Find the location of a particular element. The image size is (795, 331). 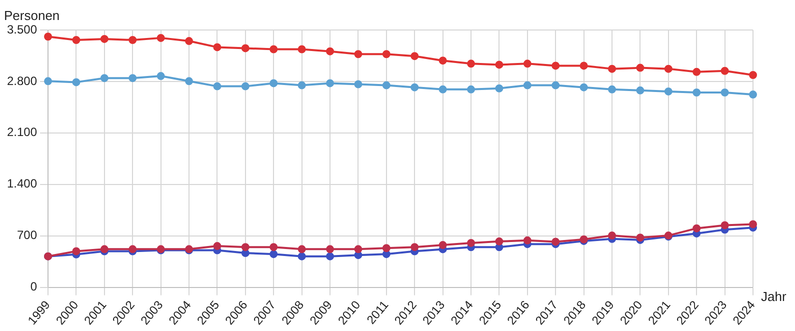

y-axis-title: Personen is located at coordinates (32, 15).